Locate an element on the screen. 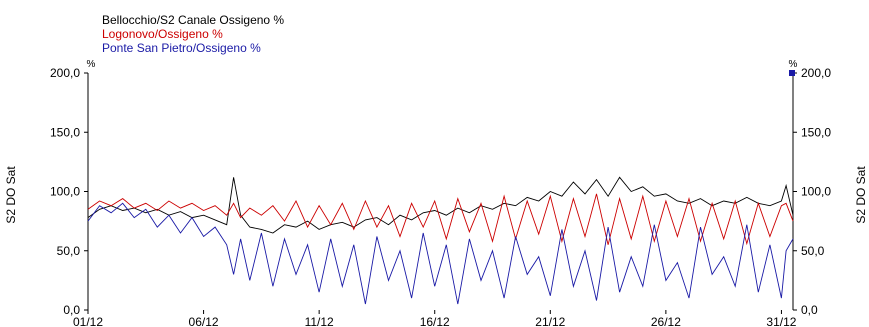 The height and width of the screenshot is (327, 869). unit-right: % is located at coordinates (793, 64).